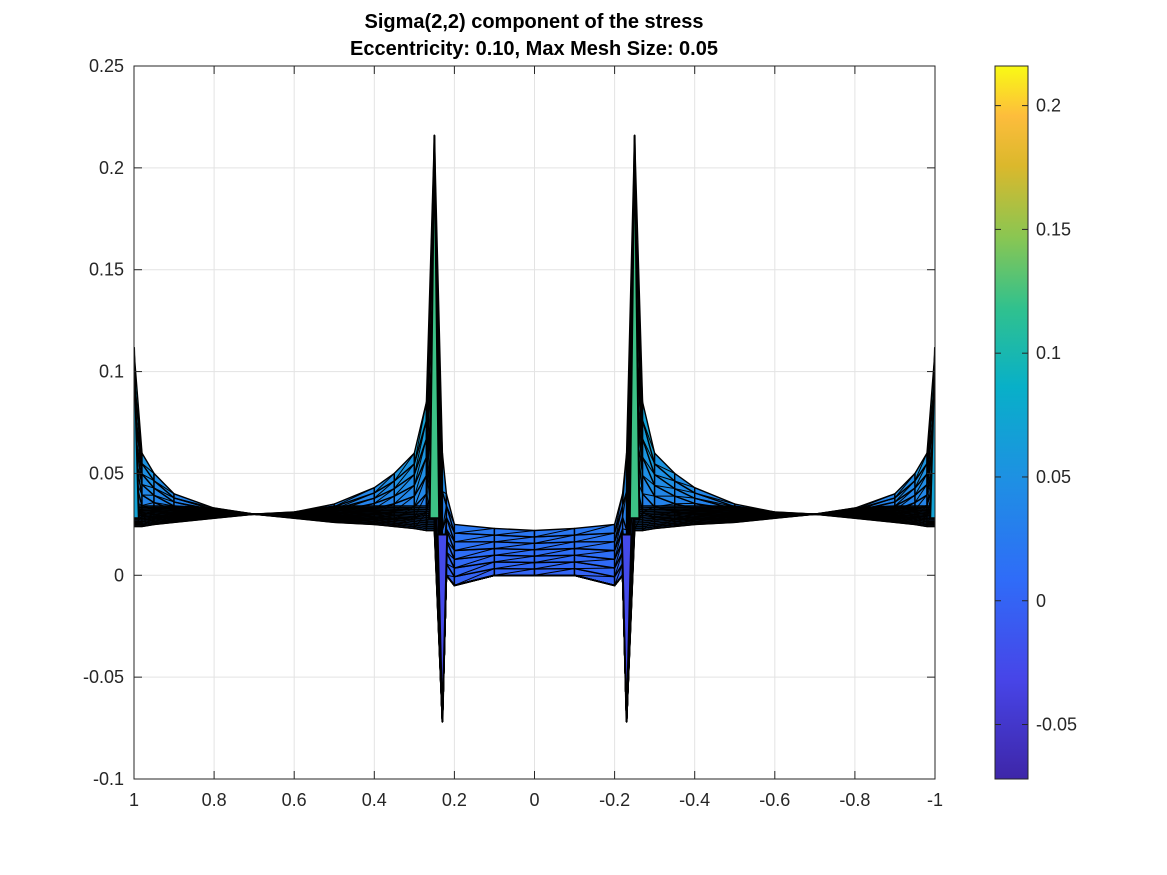 This screenshot has height=875, width=1167. Describe the element at coordinates (106, 473) in the screenshot. I see `y-tick-label: 0.05` at that location.